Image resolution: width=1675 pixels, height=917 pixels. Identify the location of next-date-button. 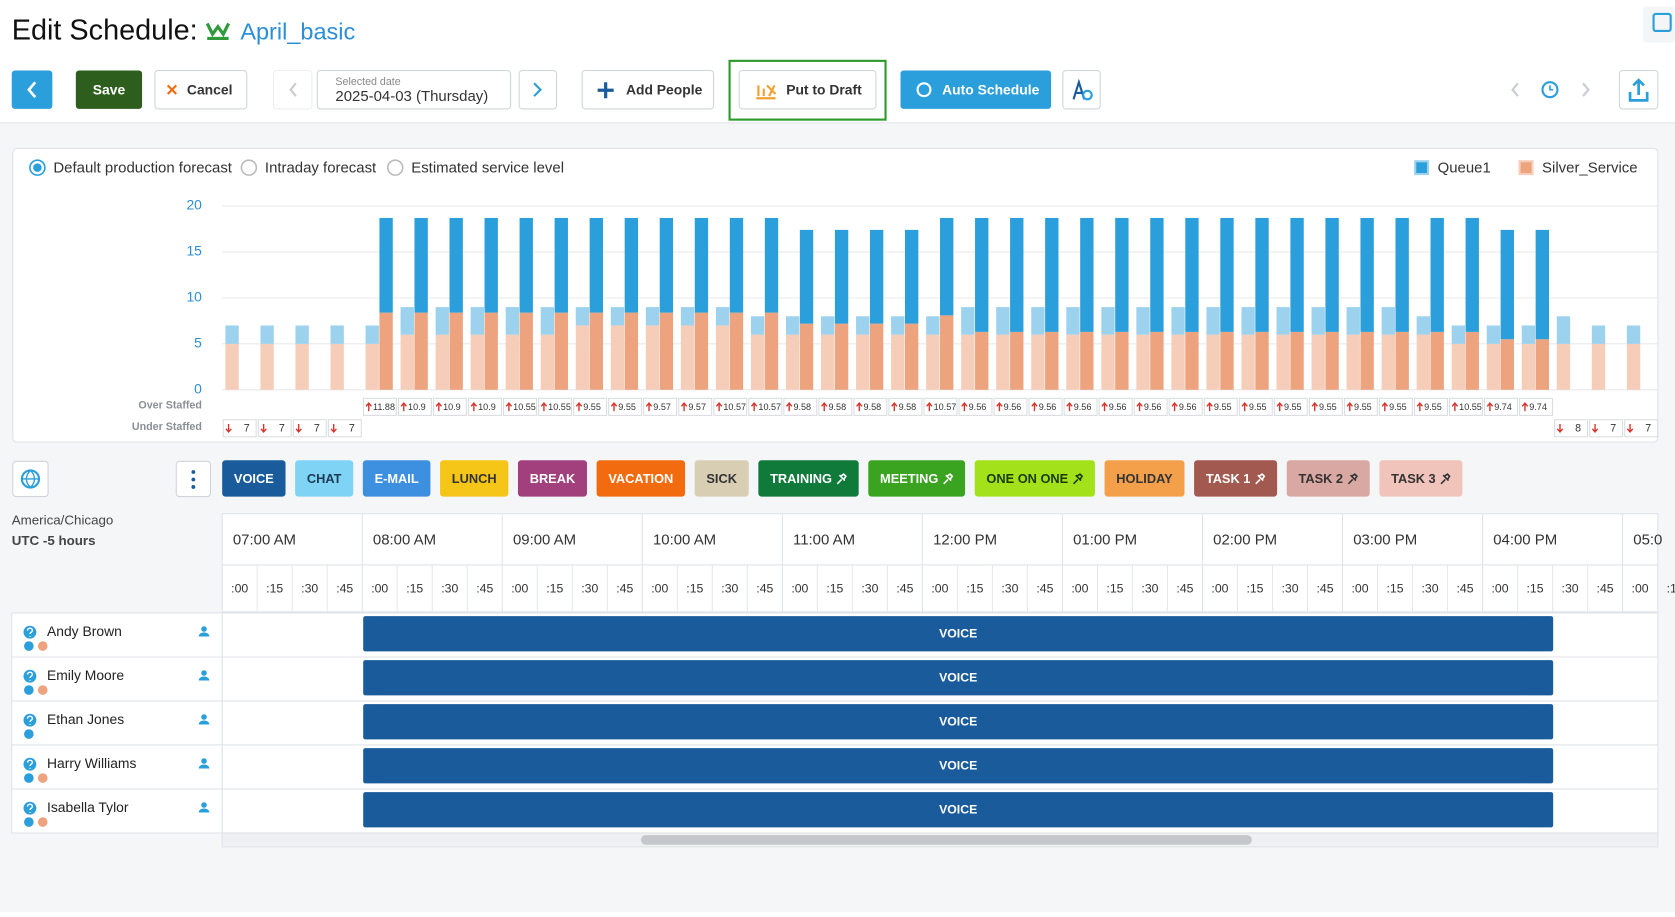
(538, 89).